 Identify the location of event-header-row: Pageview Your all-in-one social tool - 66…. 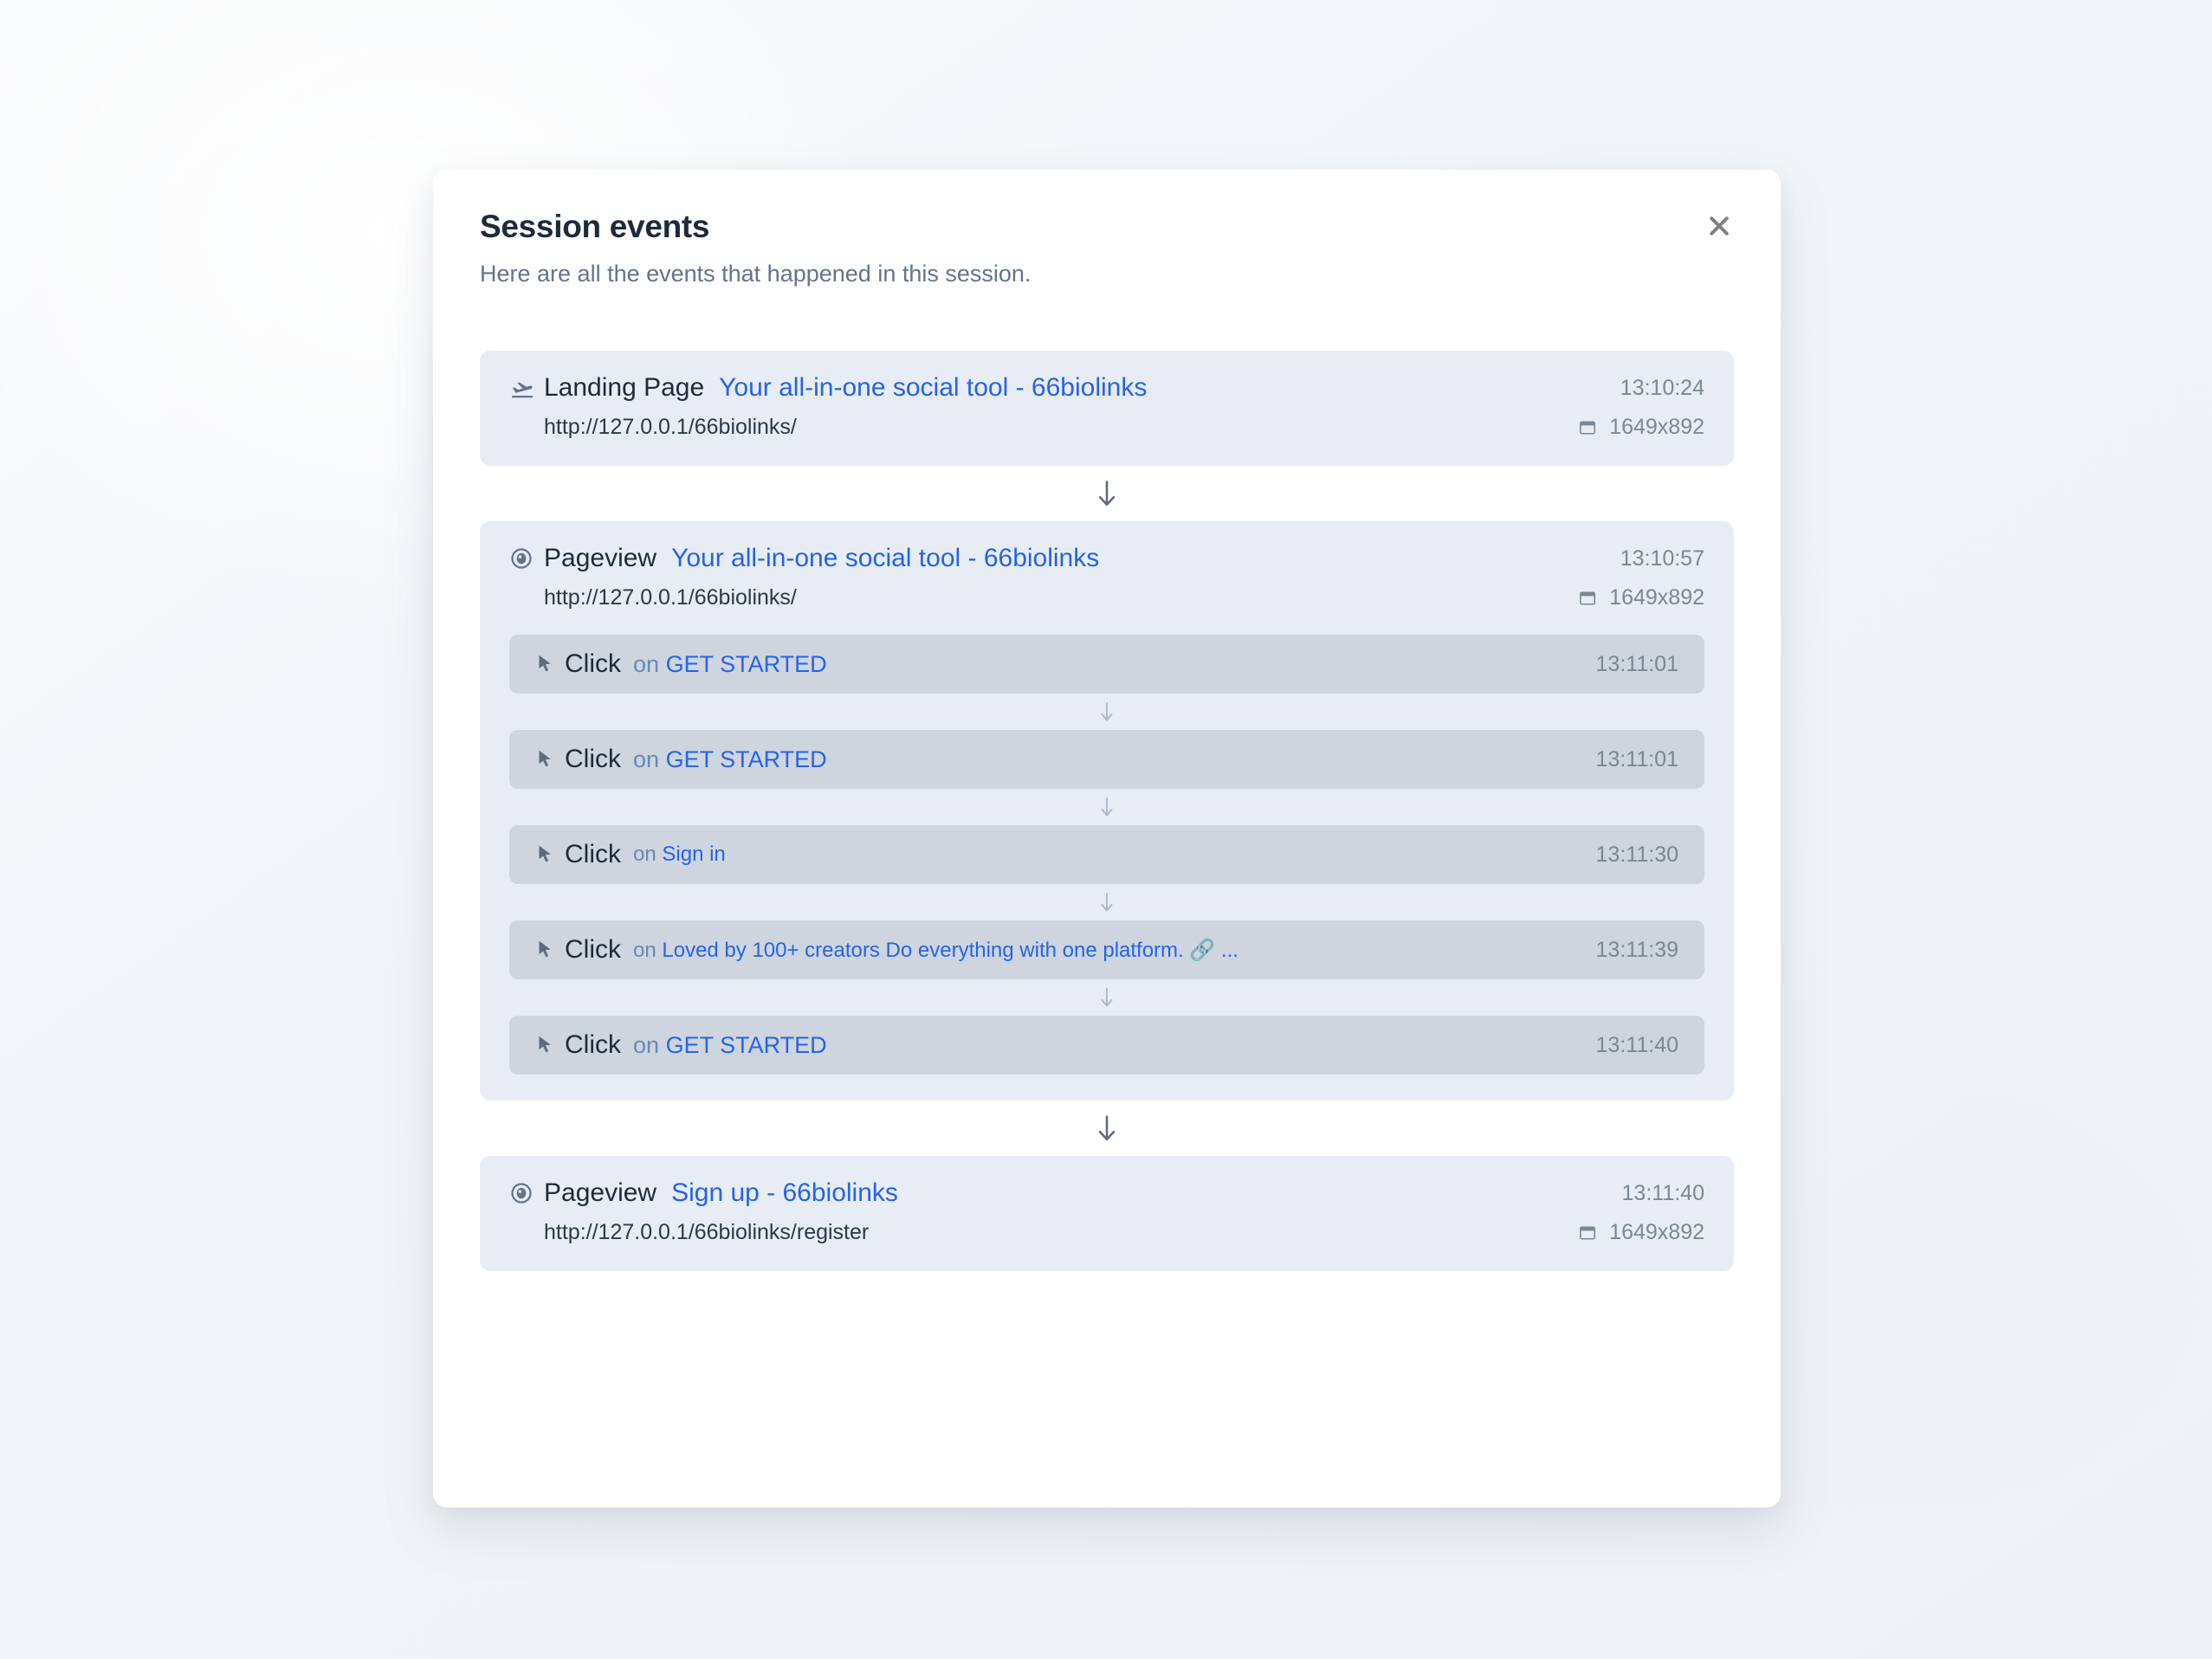
(1106, 558).